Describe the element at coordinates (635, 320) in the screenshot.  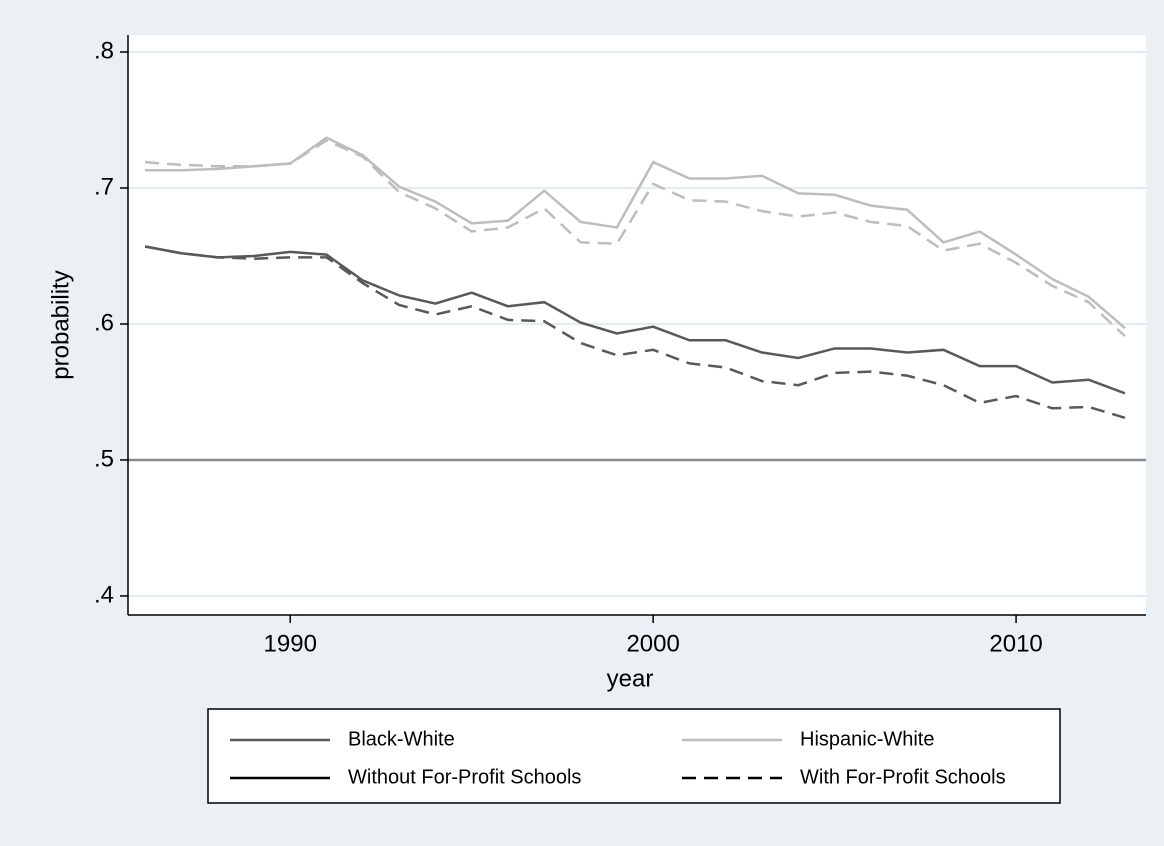
I see `series-line` at that location.